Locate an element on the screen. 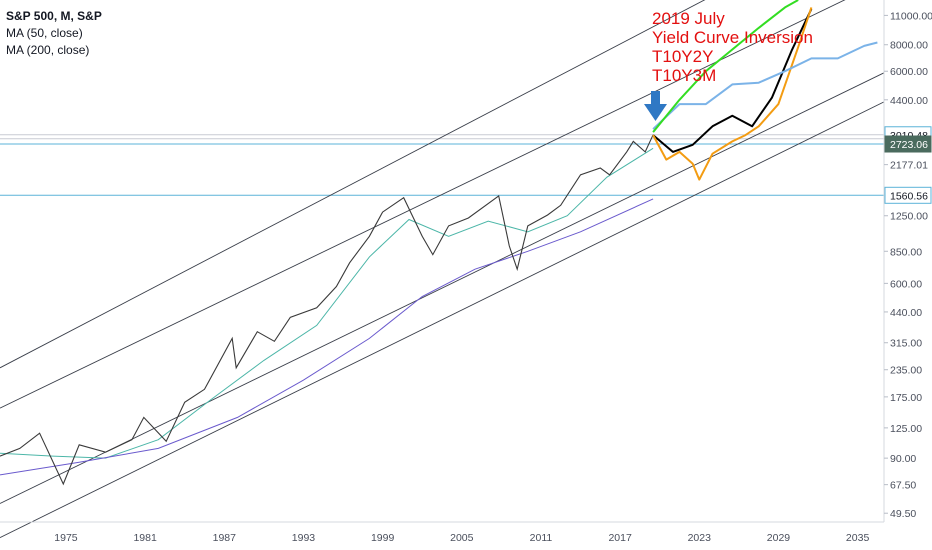 This screenshot has height=550, width=932. x-tick-label: 1999 is located at coordinates (383, 538).